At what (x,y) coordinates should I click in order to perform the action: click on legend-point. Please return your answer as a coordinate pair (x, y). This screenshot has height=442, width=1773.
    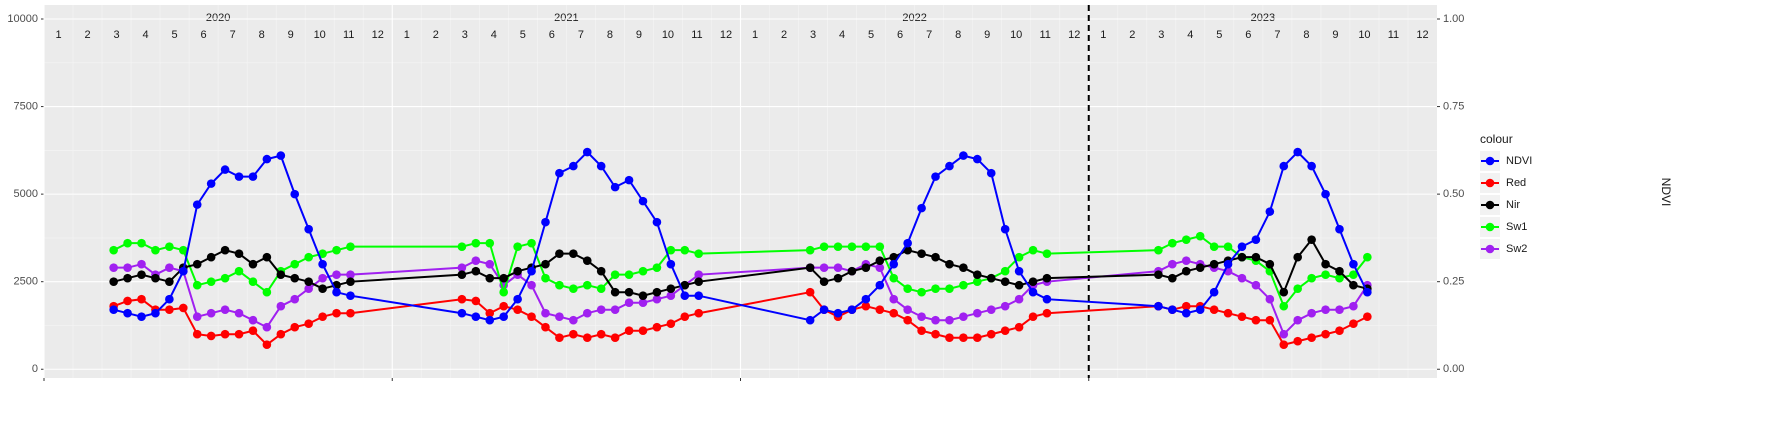
    Looking at the image, I should click on (1490, 183).